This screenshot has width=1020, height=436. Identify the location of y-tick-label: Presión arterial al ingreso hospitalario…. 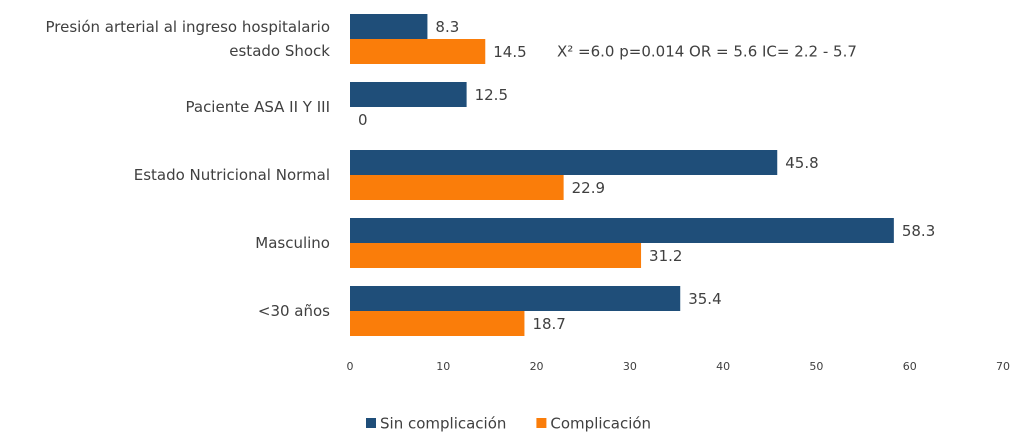
(188, 39).